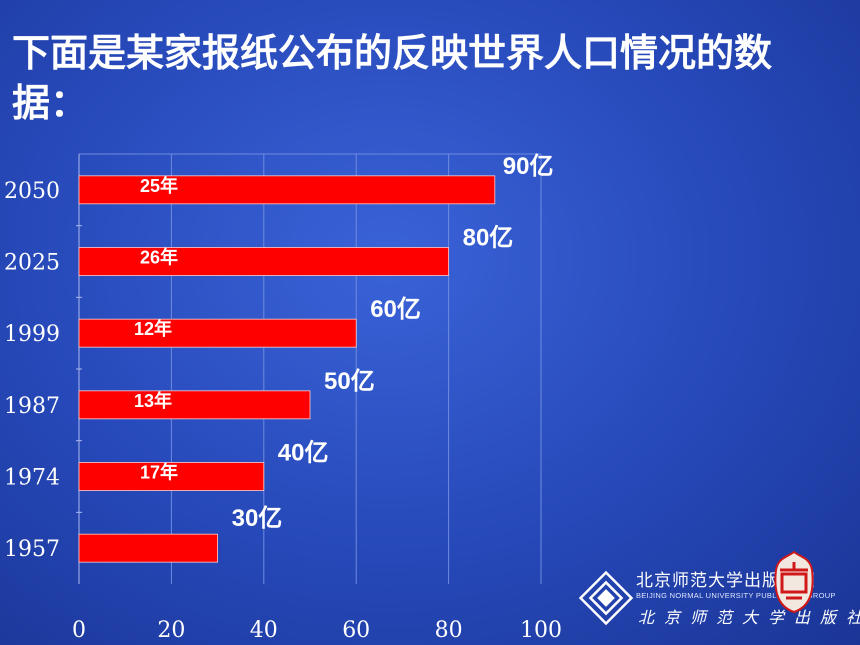 The width and height of the screenshot is (860, 645). I want to click on diamond-logo-icon, so click(606, 598).